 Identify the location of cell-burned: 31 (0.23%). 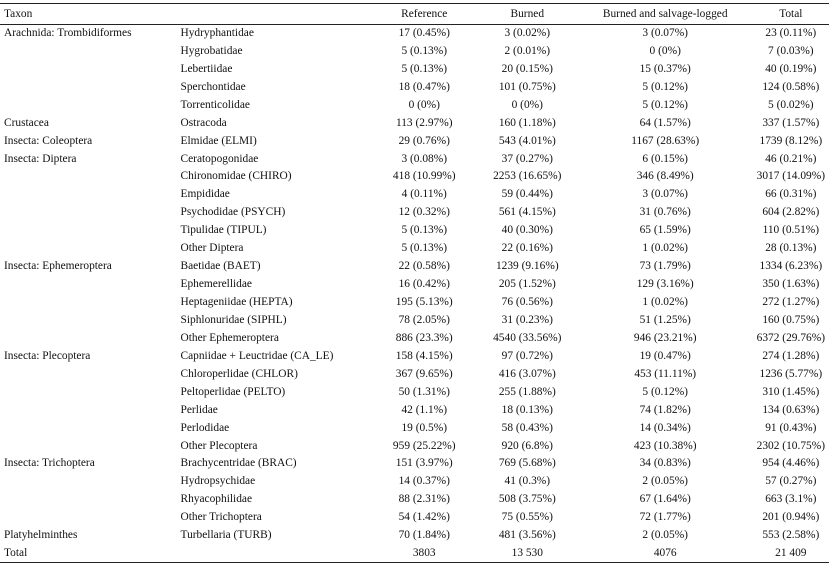
(527, 319).